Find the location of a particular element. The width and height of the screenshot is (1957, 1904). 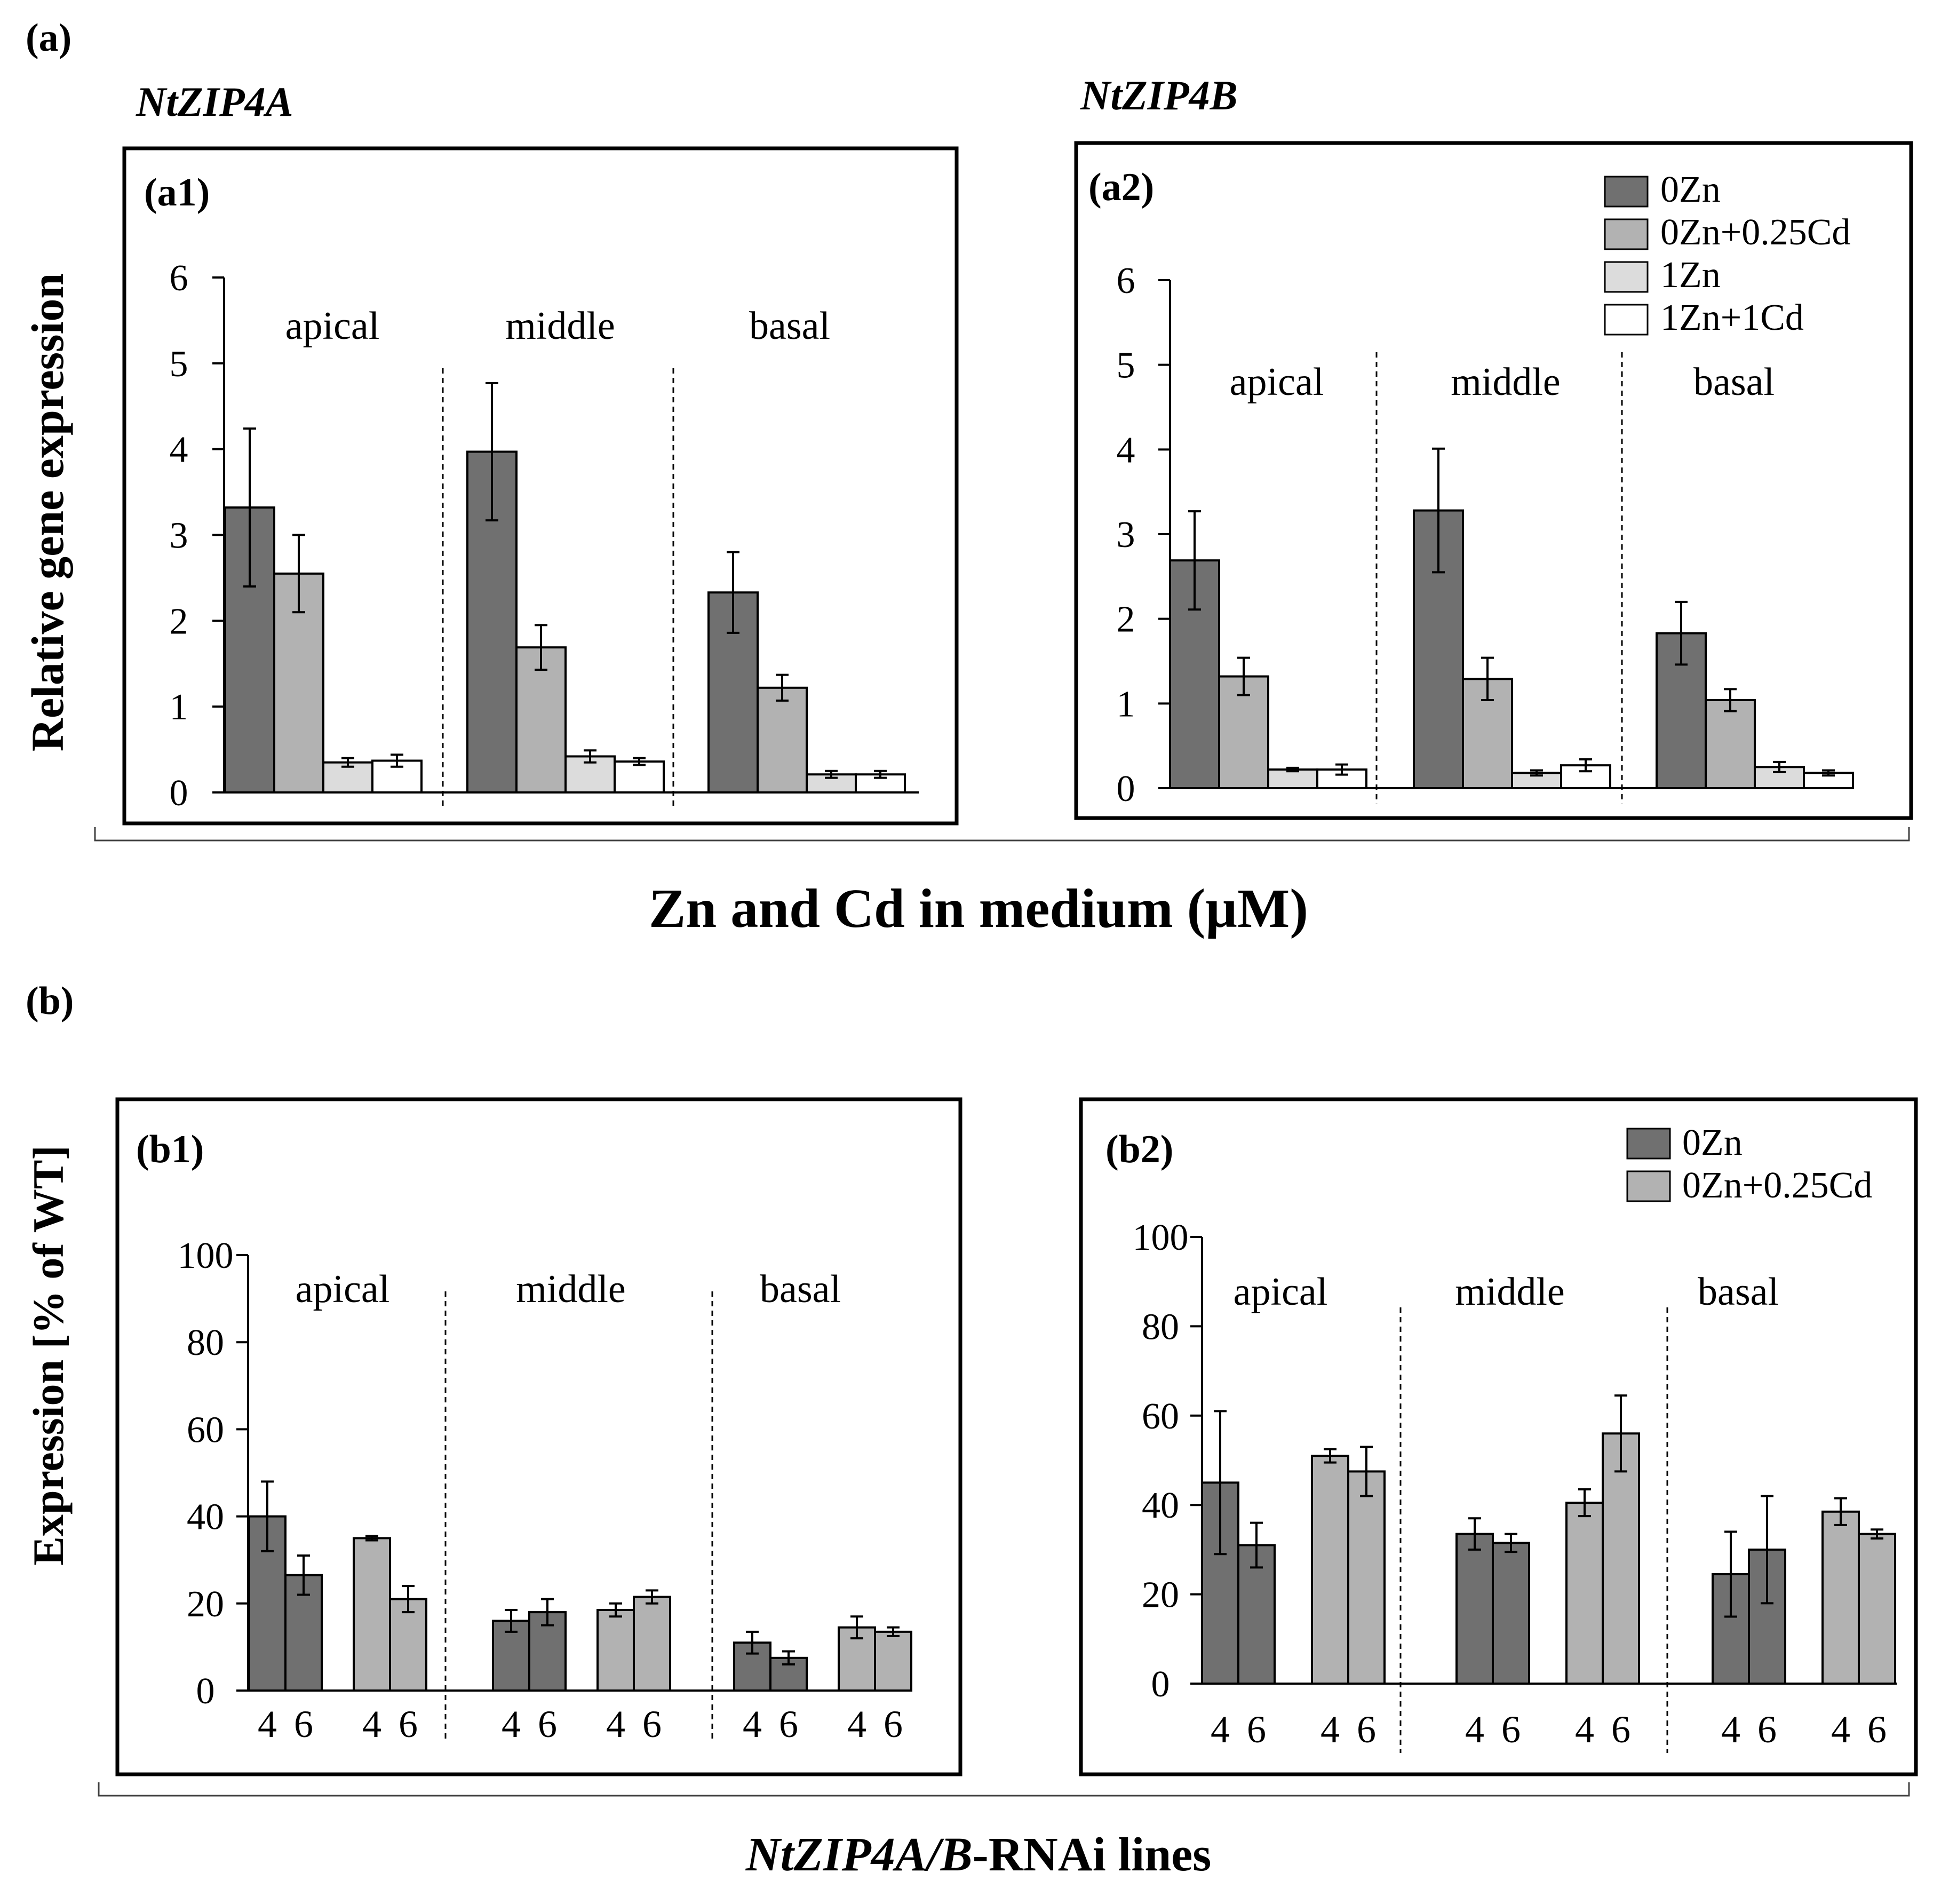

a2-bar-apical-1Zn is located at coordinates (1292, 779).